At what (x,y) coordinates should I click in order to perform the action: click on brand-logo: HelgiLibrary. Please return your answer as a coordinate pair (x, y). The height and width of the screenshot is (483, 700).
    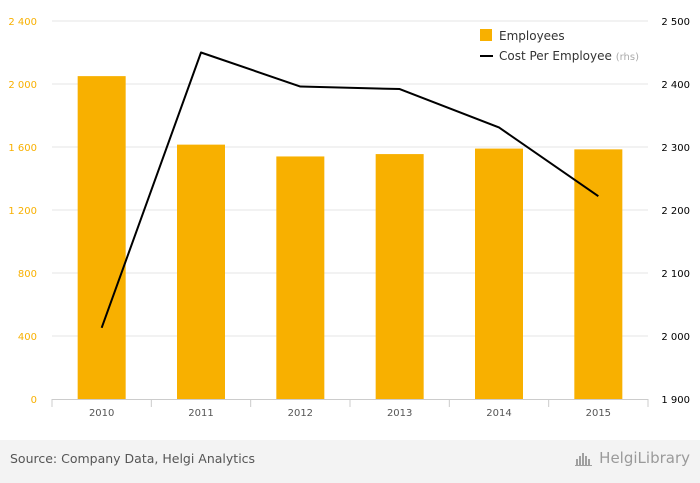
    Looking at the image, I should click on (632, 458).